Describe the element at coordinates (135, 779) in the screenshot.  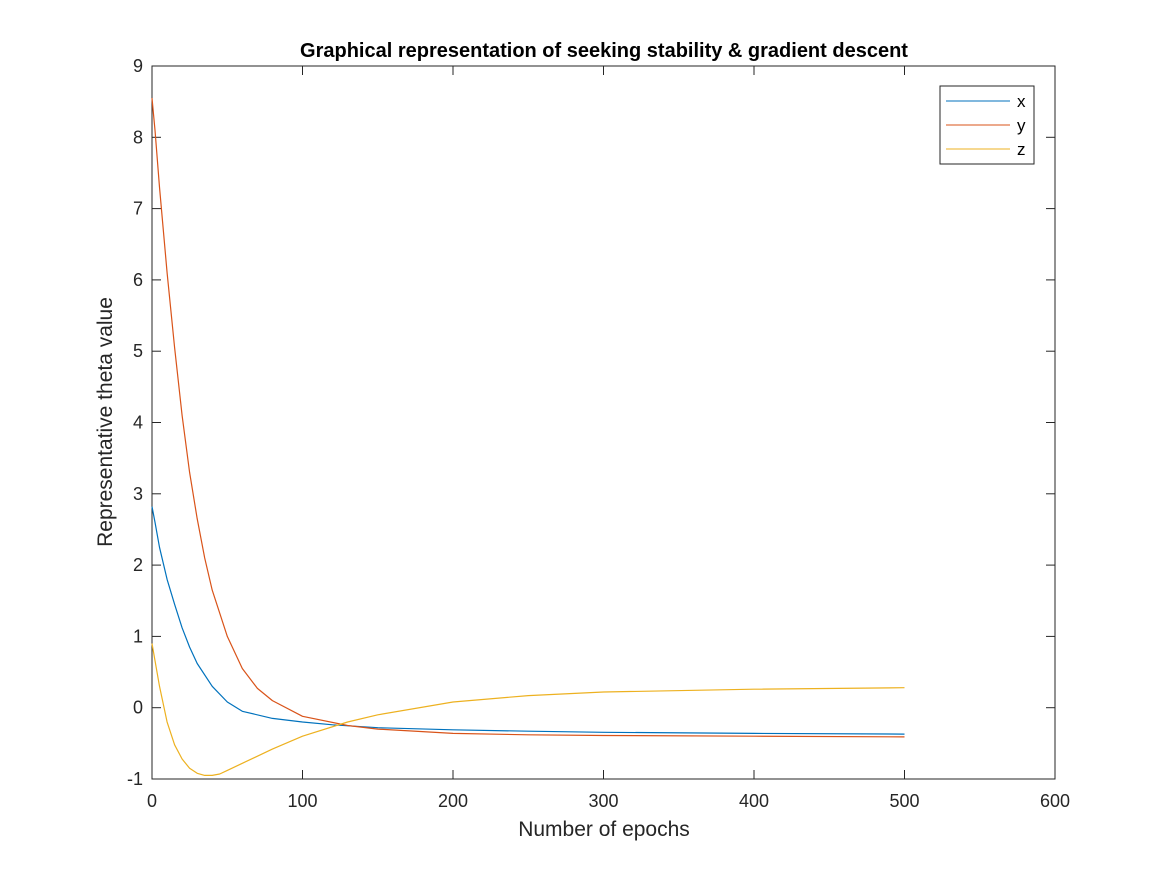
I see `y-tick-label: -1` at that location.